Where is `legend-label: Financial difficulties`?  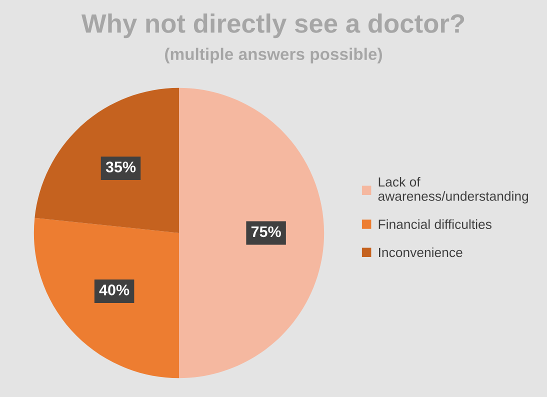 legend-label: Financial difficulties is located at coordinates (435, 224).